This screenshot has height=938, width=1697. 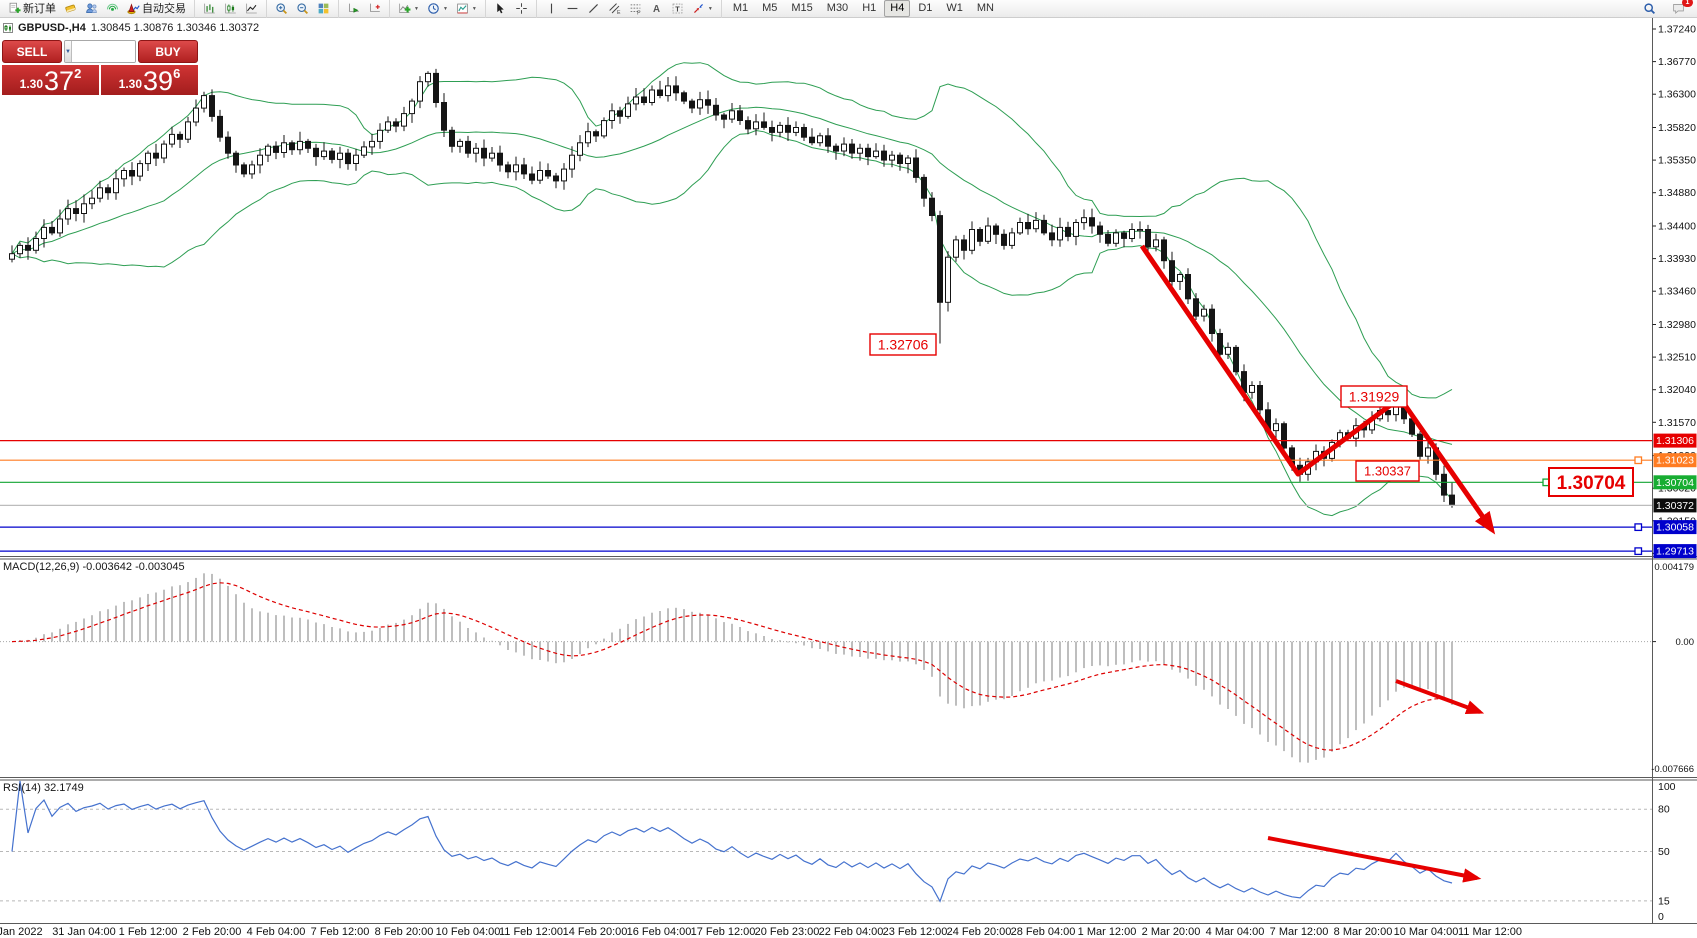 I want to click on chart-shift-icon, so click(x=375, y=7).